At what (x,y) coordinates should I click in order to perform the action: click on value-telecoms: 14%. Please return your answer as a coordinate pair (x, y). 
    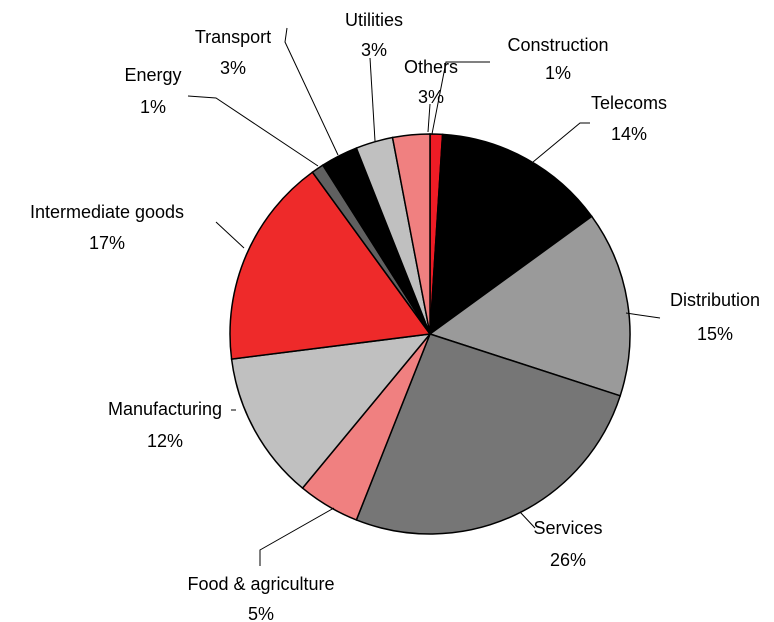
    Looking at the image, I should click on (629, 134).